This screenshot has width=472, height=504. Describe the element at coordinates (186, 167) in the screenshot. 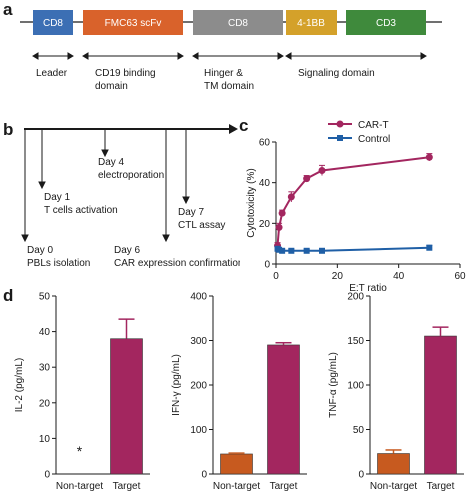

I see `timeline-tick-day7` at that location.